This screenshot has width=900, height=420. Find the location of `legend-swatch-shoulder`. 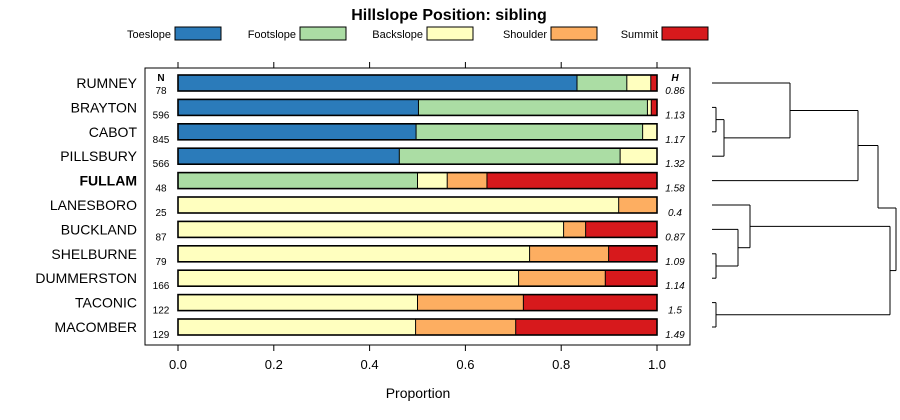

legend-swatch-shoulder is located at coordinates (574, 33).